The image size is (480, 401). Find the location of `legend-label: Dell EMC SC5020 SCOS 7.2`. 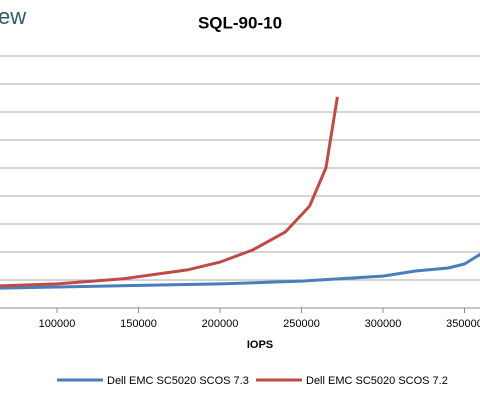

legend-label: Dell EMC SC5020 SCOS 7.2 is located at coordinates (377, 381).